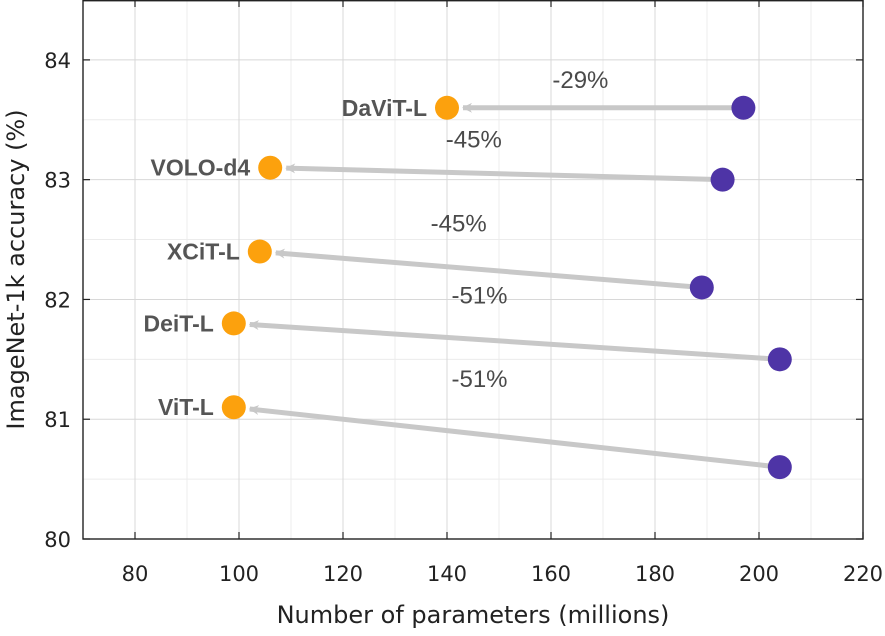  What do you see at coordinates (504, 173) in the screenshot?
I see `arrow-VOLO-d4` at bounding box center [504, 173].